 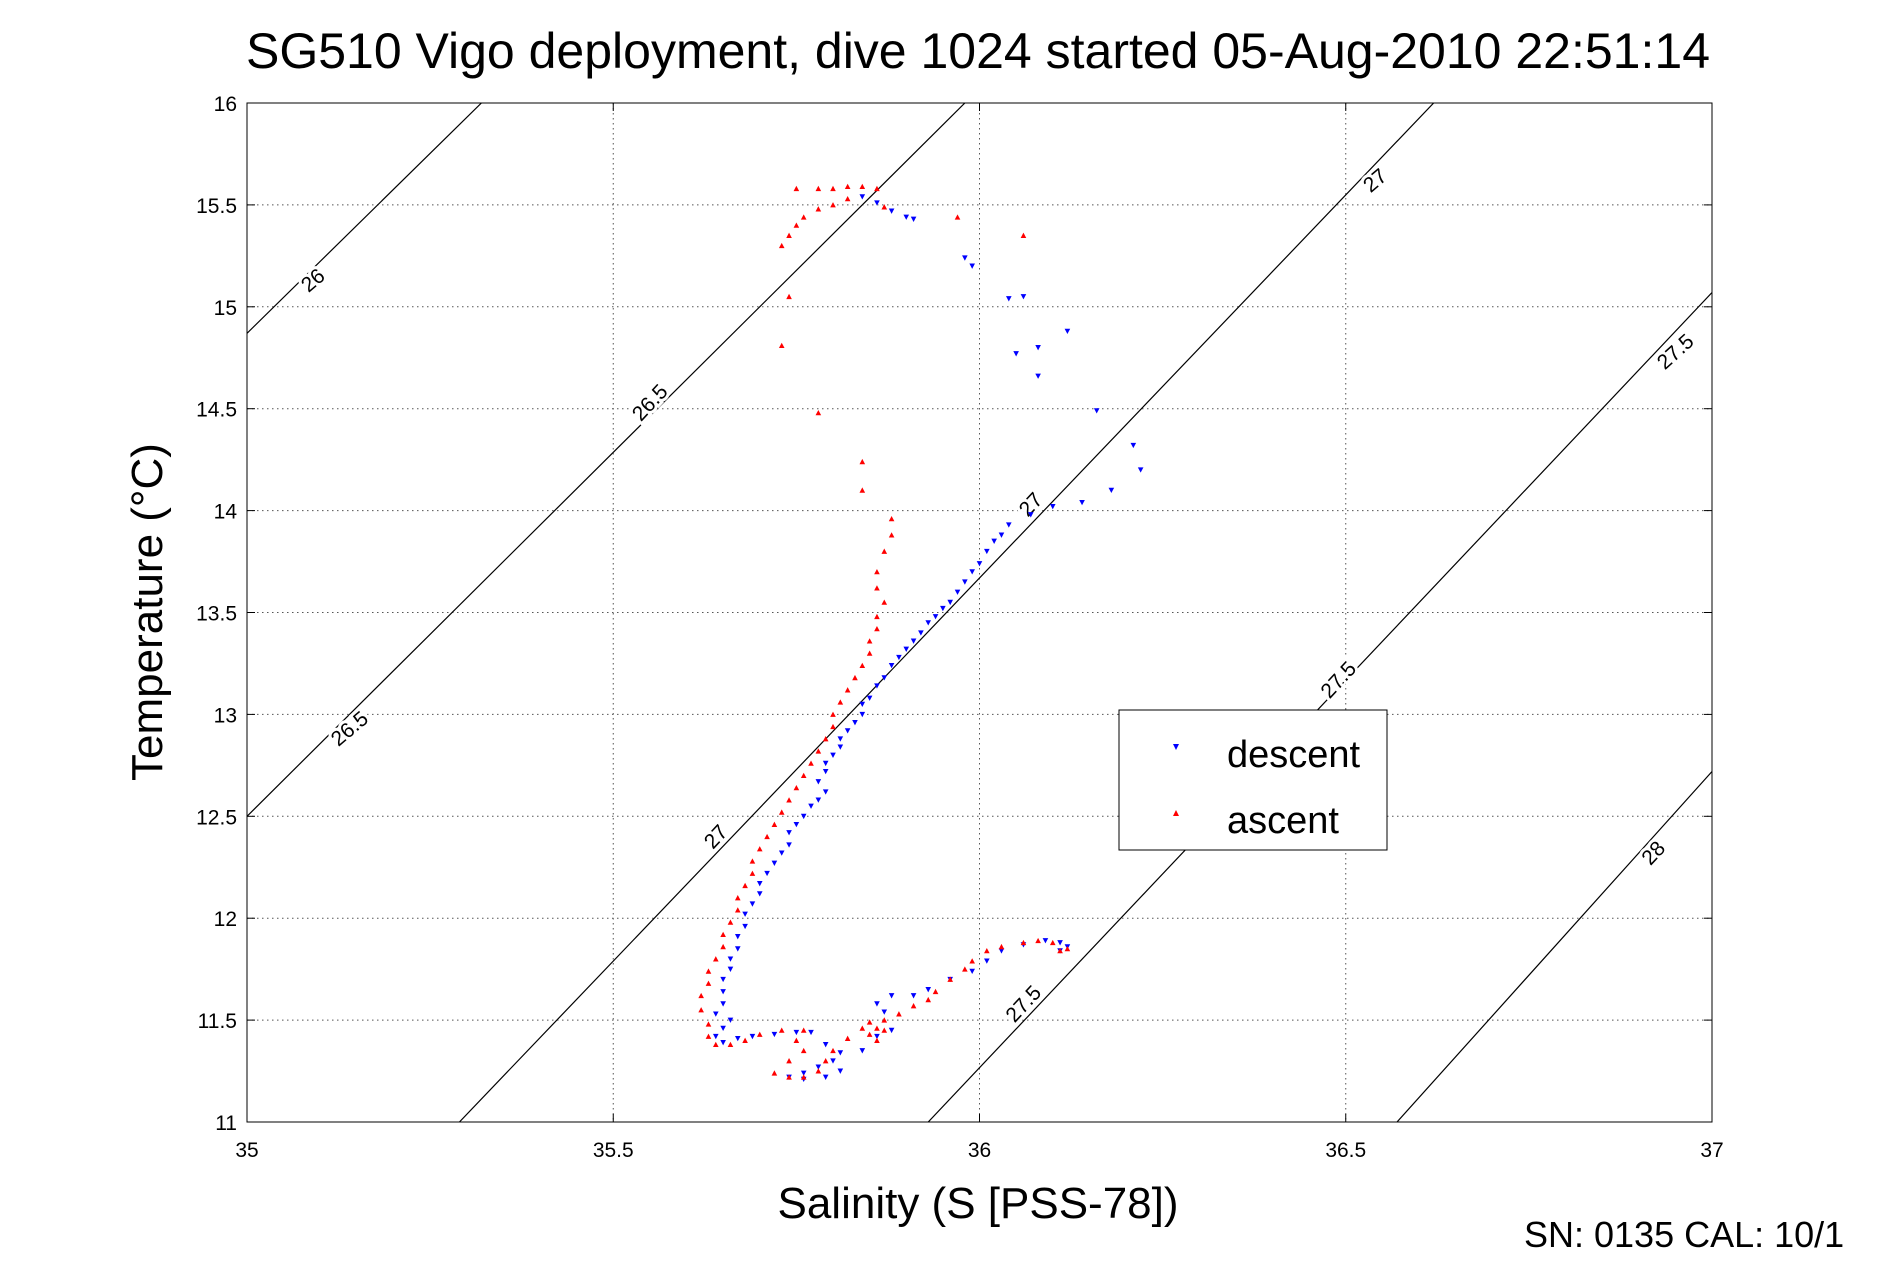 I want to click on y-tick-label: 13, so click(x=225, y=715).